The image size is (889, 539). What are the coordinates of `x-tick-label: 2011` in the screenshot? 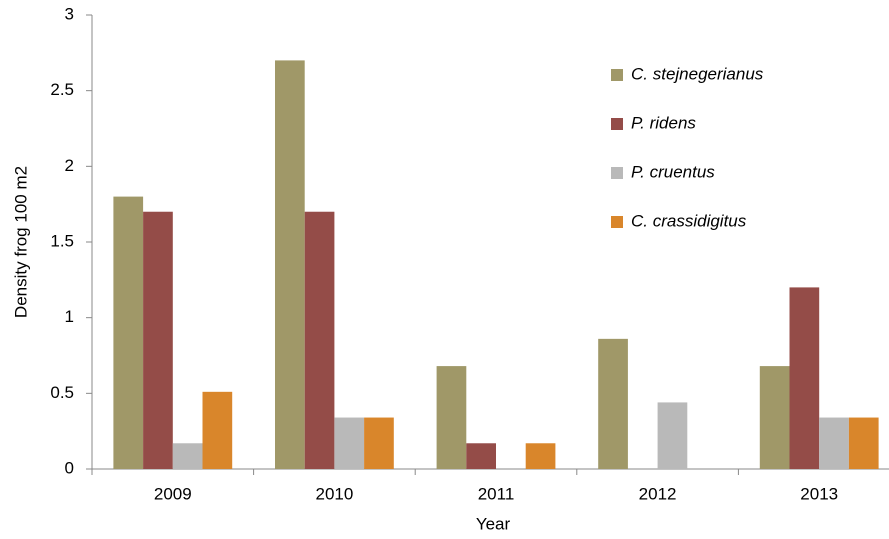 It's located at (496, 493).